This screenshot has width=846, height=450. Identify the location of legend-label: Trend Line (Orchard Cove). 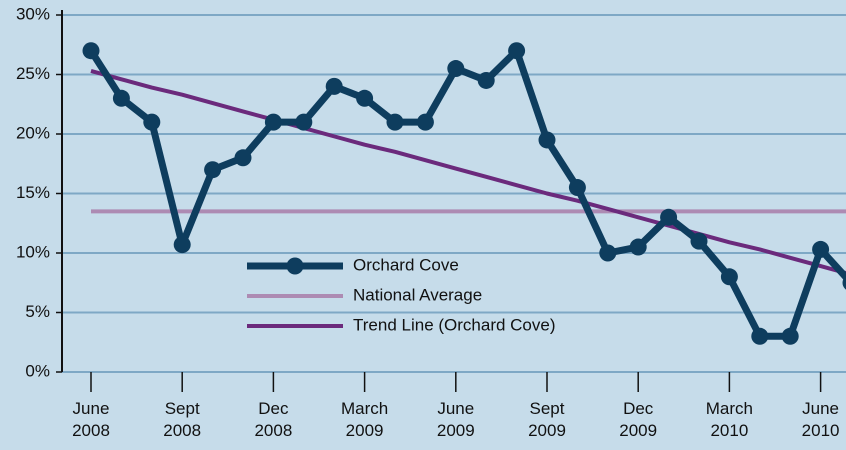
(454, 324).